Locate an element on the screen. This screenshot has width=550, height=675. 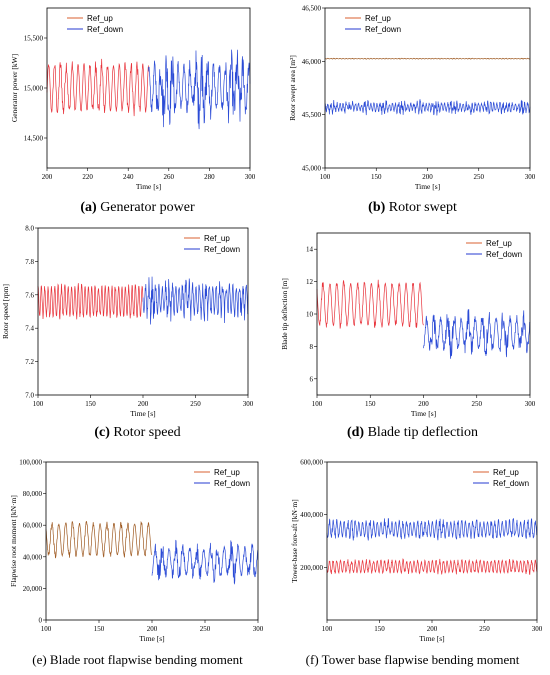
x-tick-label: 260 is located at coordinates (169, 177).